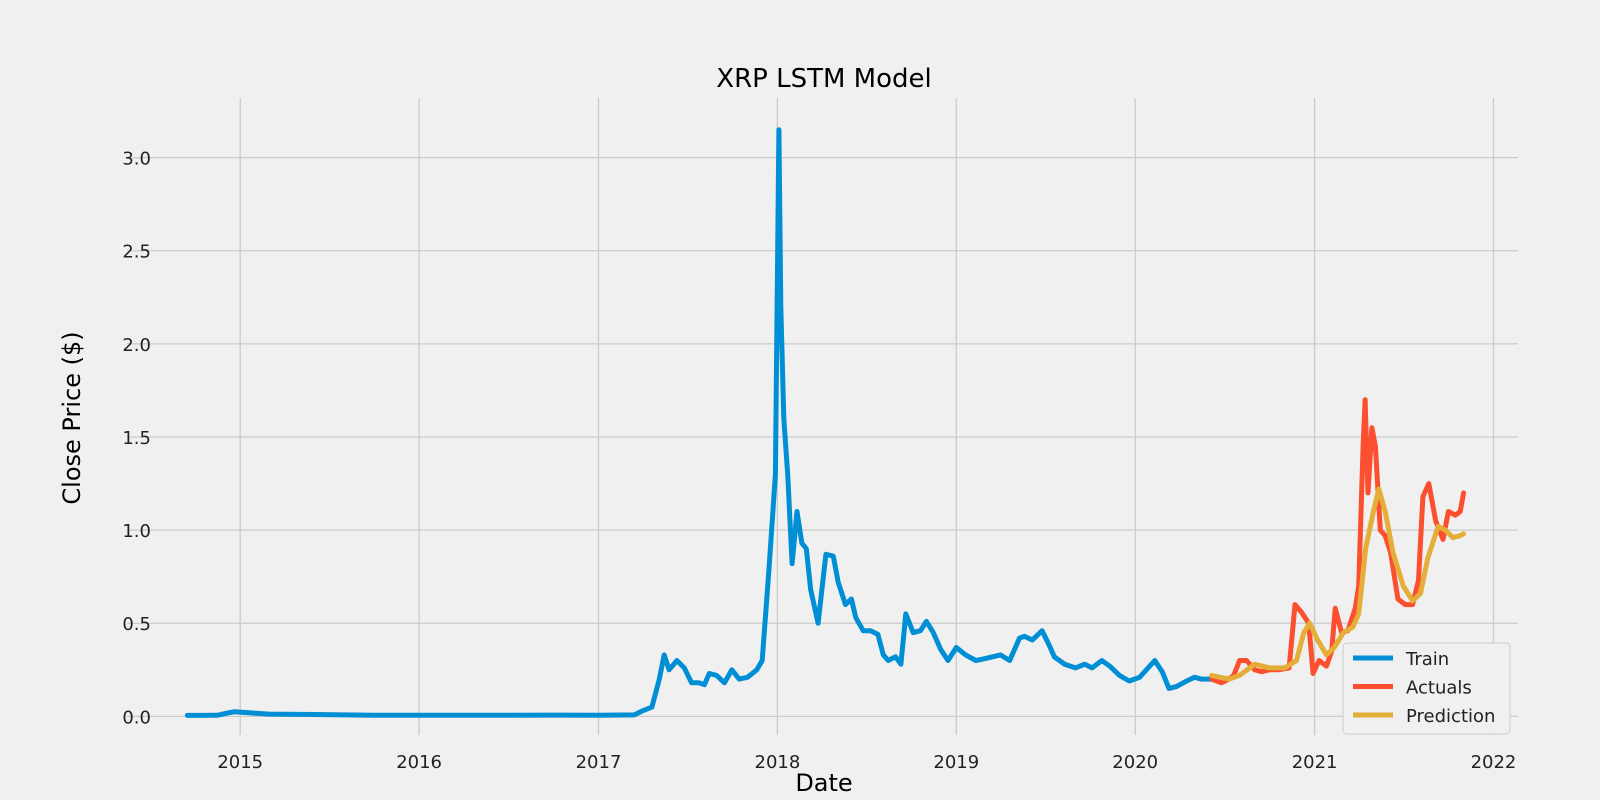  What do you see at coordinates (956, 762) in the screenshot?
I see `x-tick-label: 2019` at bounding box center [956, 762].